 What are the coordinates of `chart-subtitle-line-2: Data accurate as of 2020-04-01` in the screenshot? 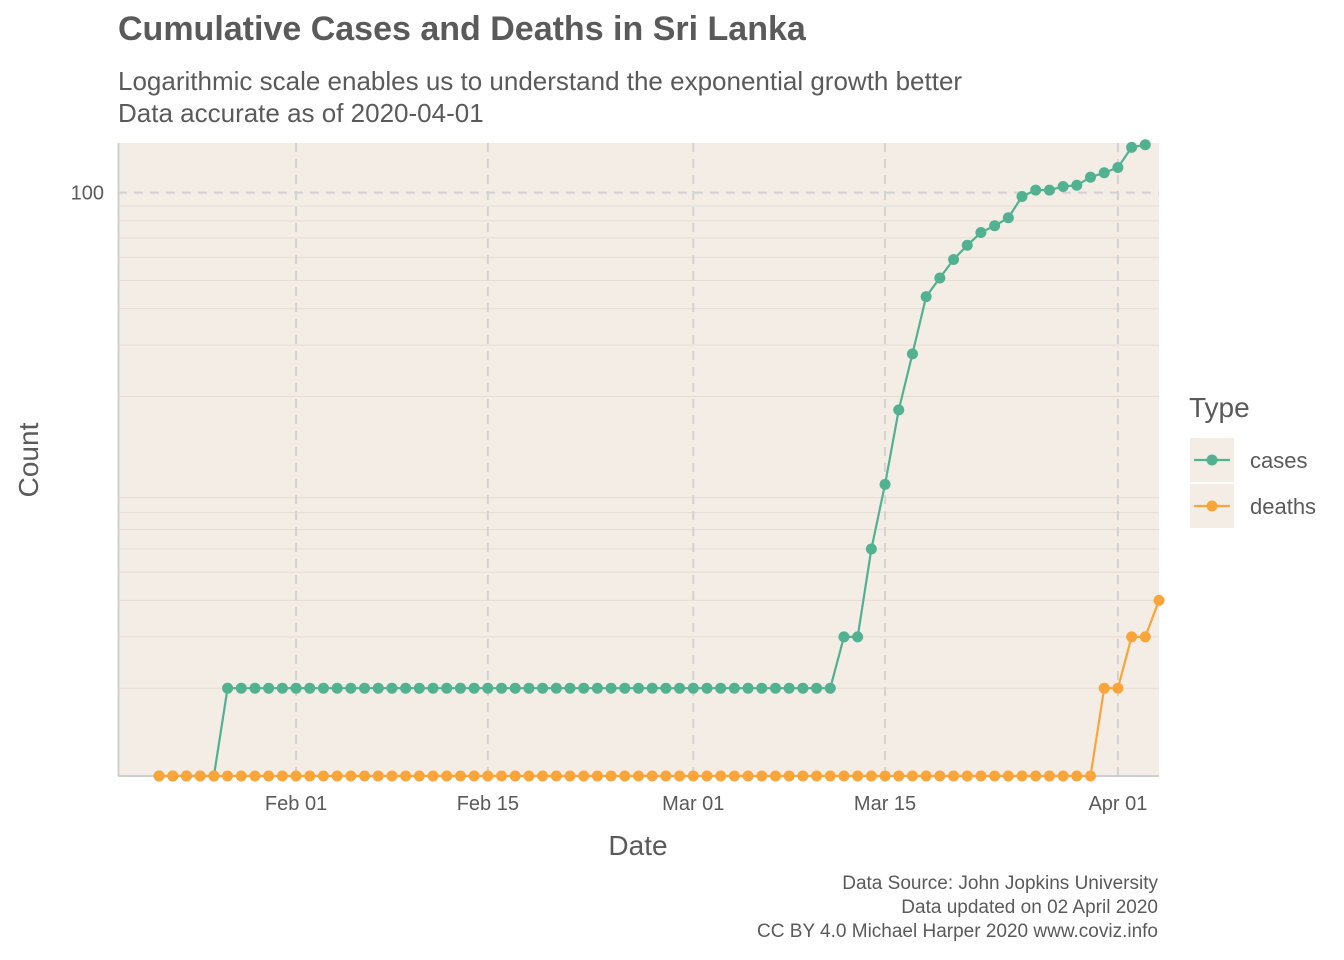 It's located at (301, 113).